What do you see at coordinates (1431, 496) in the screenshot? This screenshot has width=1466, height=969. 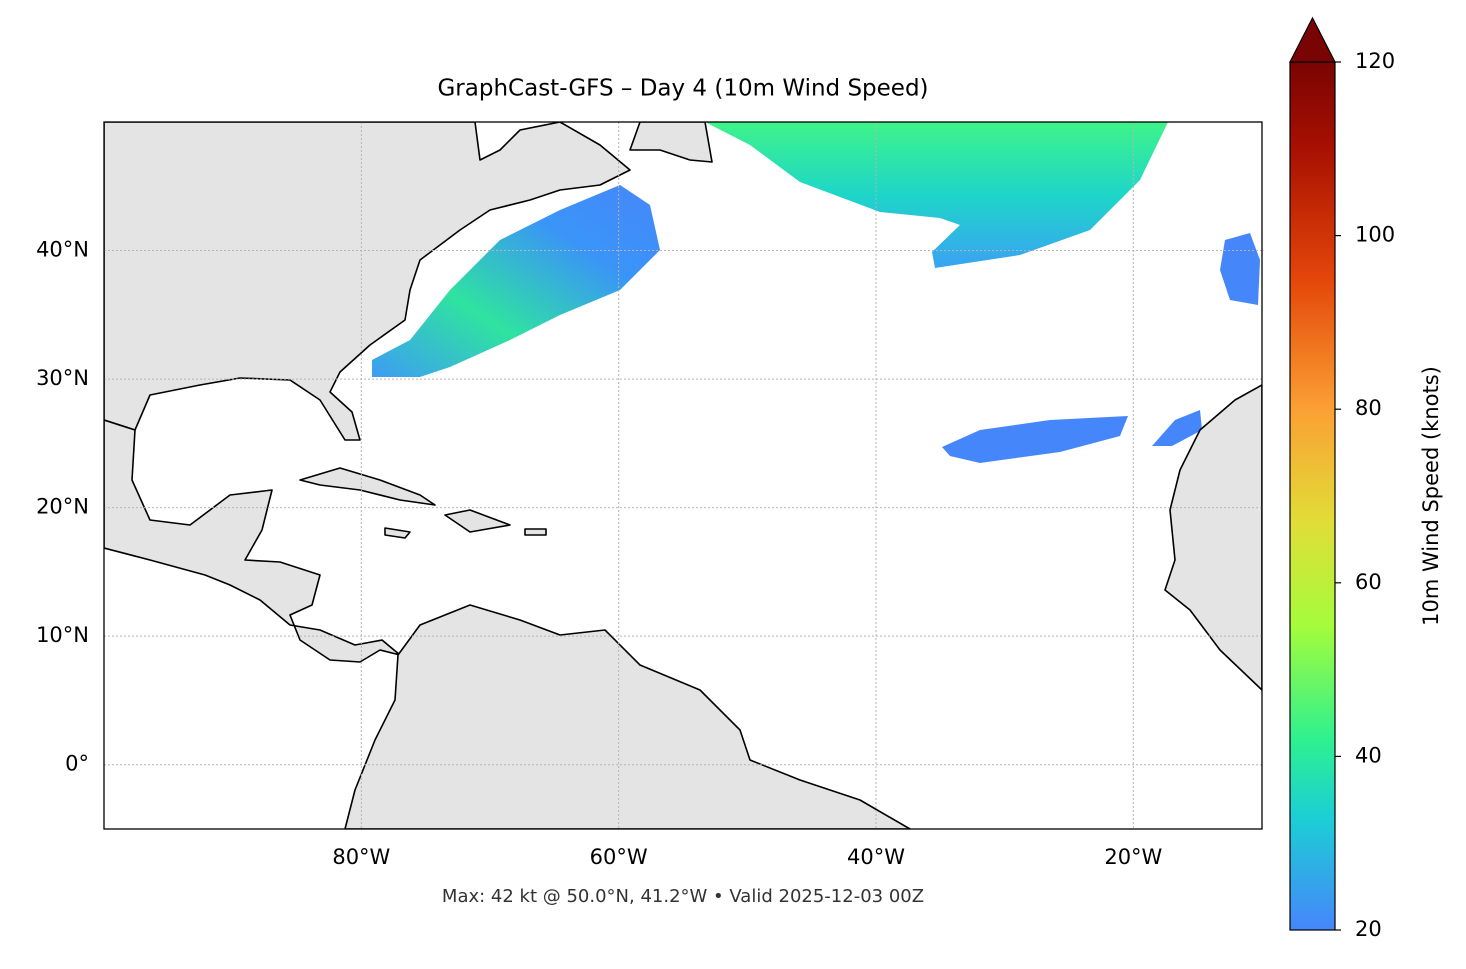 I see `colorbar-label: 10m Wind Speed (knots)` at bounding box center [1431, 496].